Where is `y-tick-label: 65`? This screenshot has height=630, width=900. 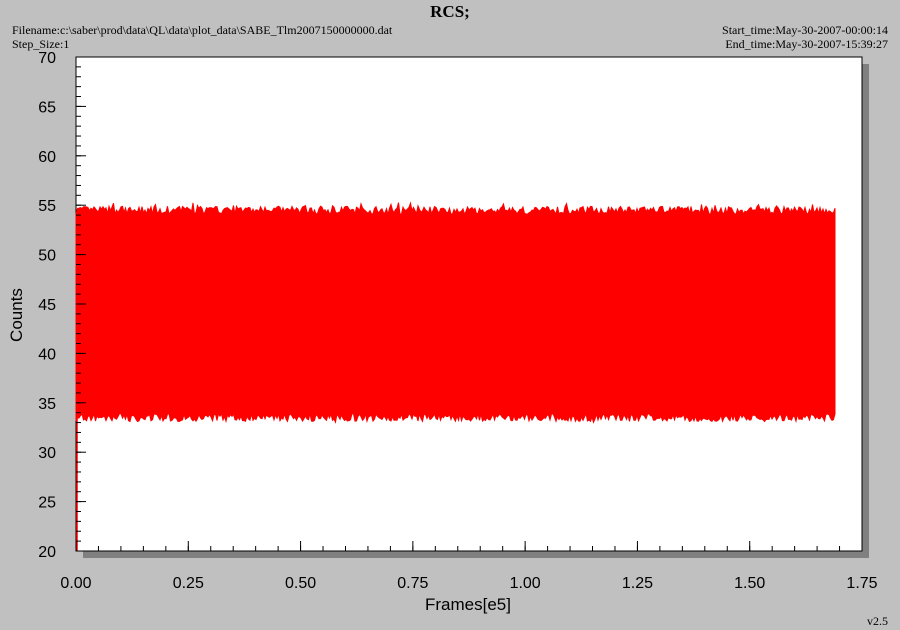
y-tick-label: 65 is located at coordinates (47, 107).